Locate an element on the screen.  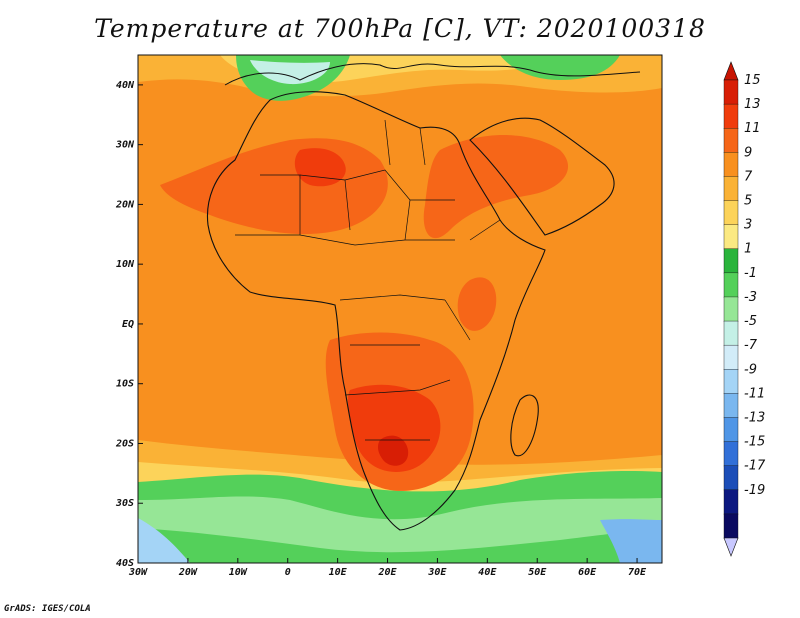
lat-label: 10N is located at coordinates (125, 264).